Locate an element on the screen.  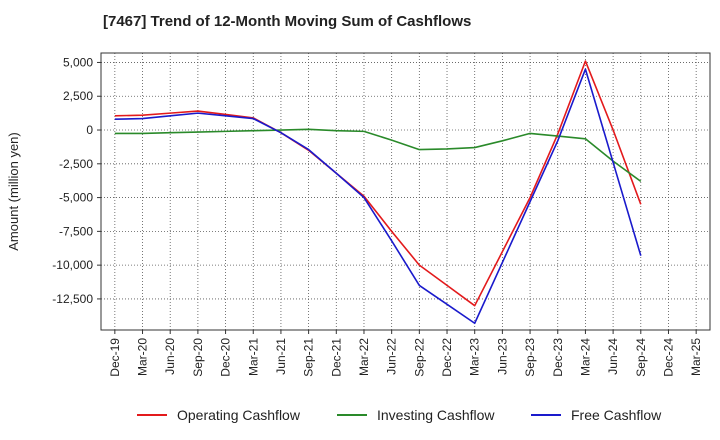
series-line is located at coordinates (378, 155).